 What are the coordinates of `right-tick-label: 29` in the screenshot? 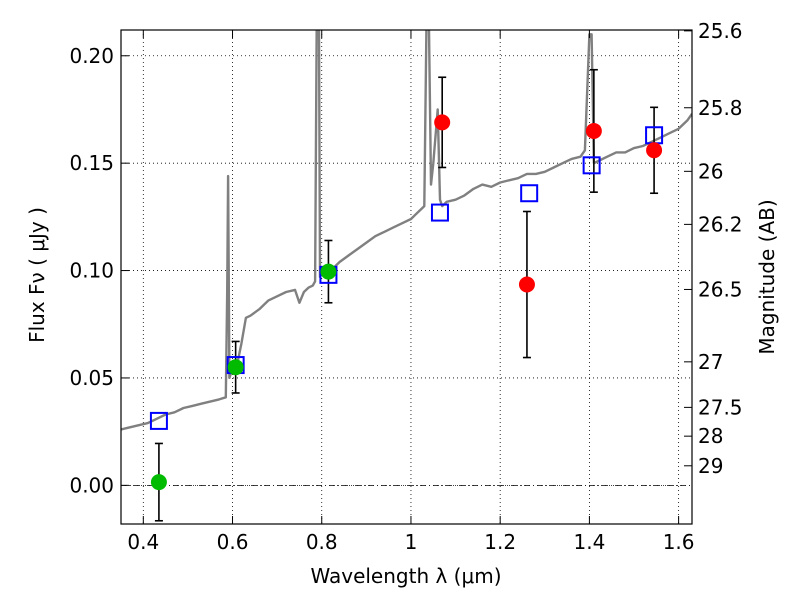 It's located at (710, 466).